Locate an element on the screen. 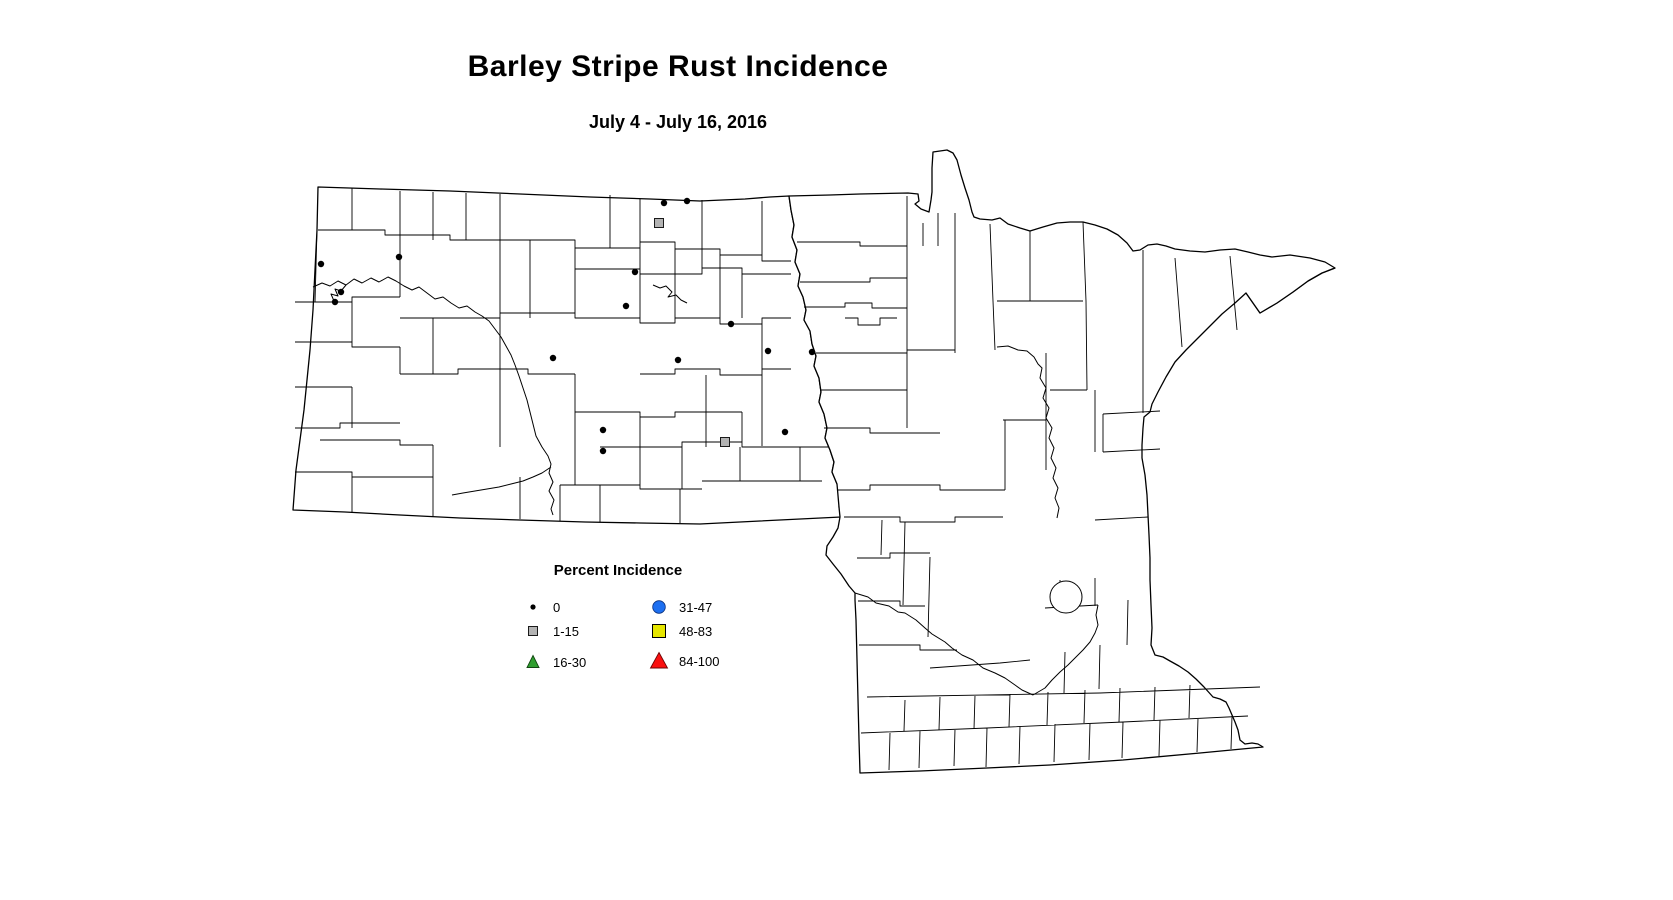 This screenshot has height=900, width=1673. legend-item-16-30: 16-30 is located at coordinates (553, 662).